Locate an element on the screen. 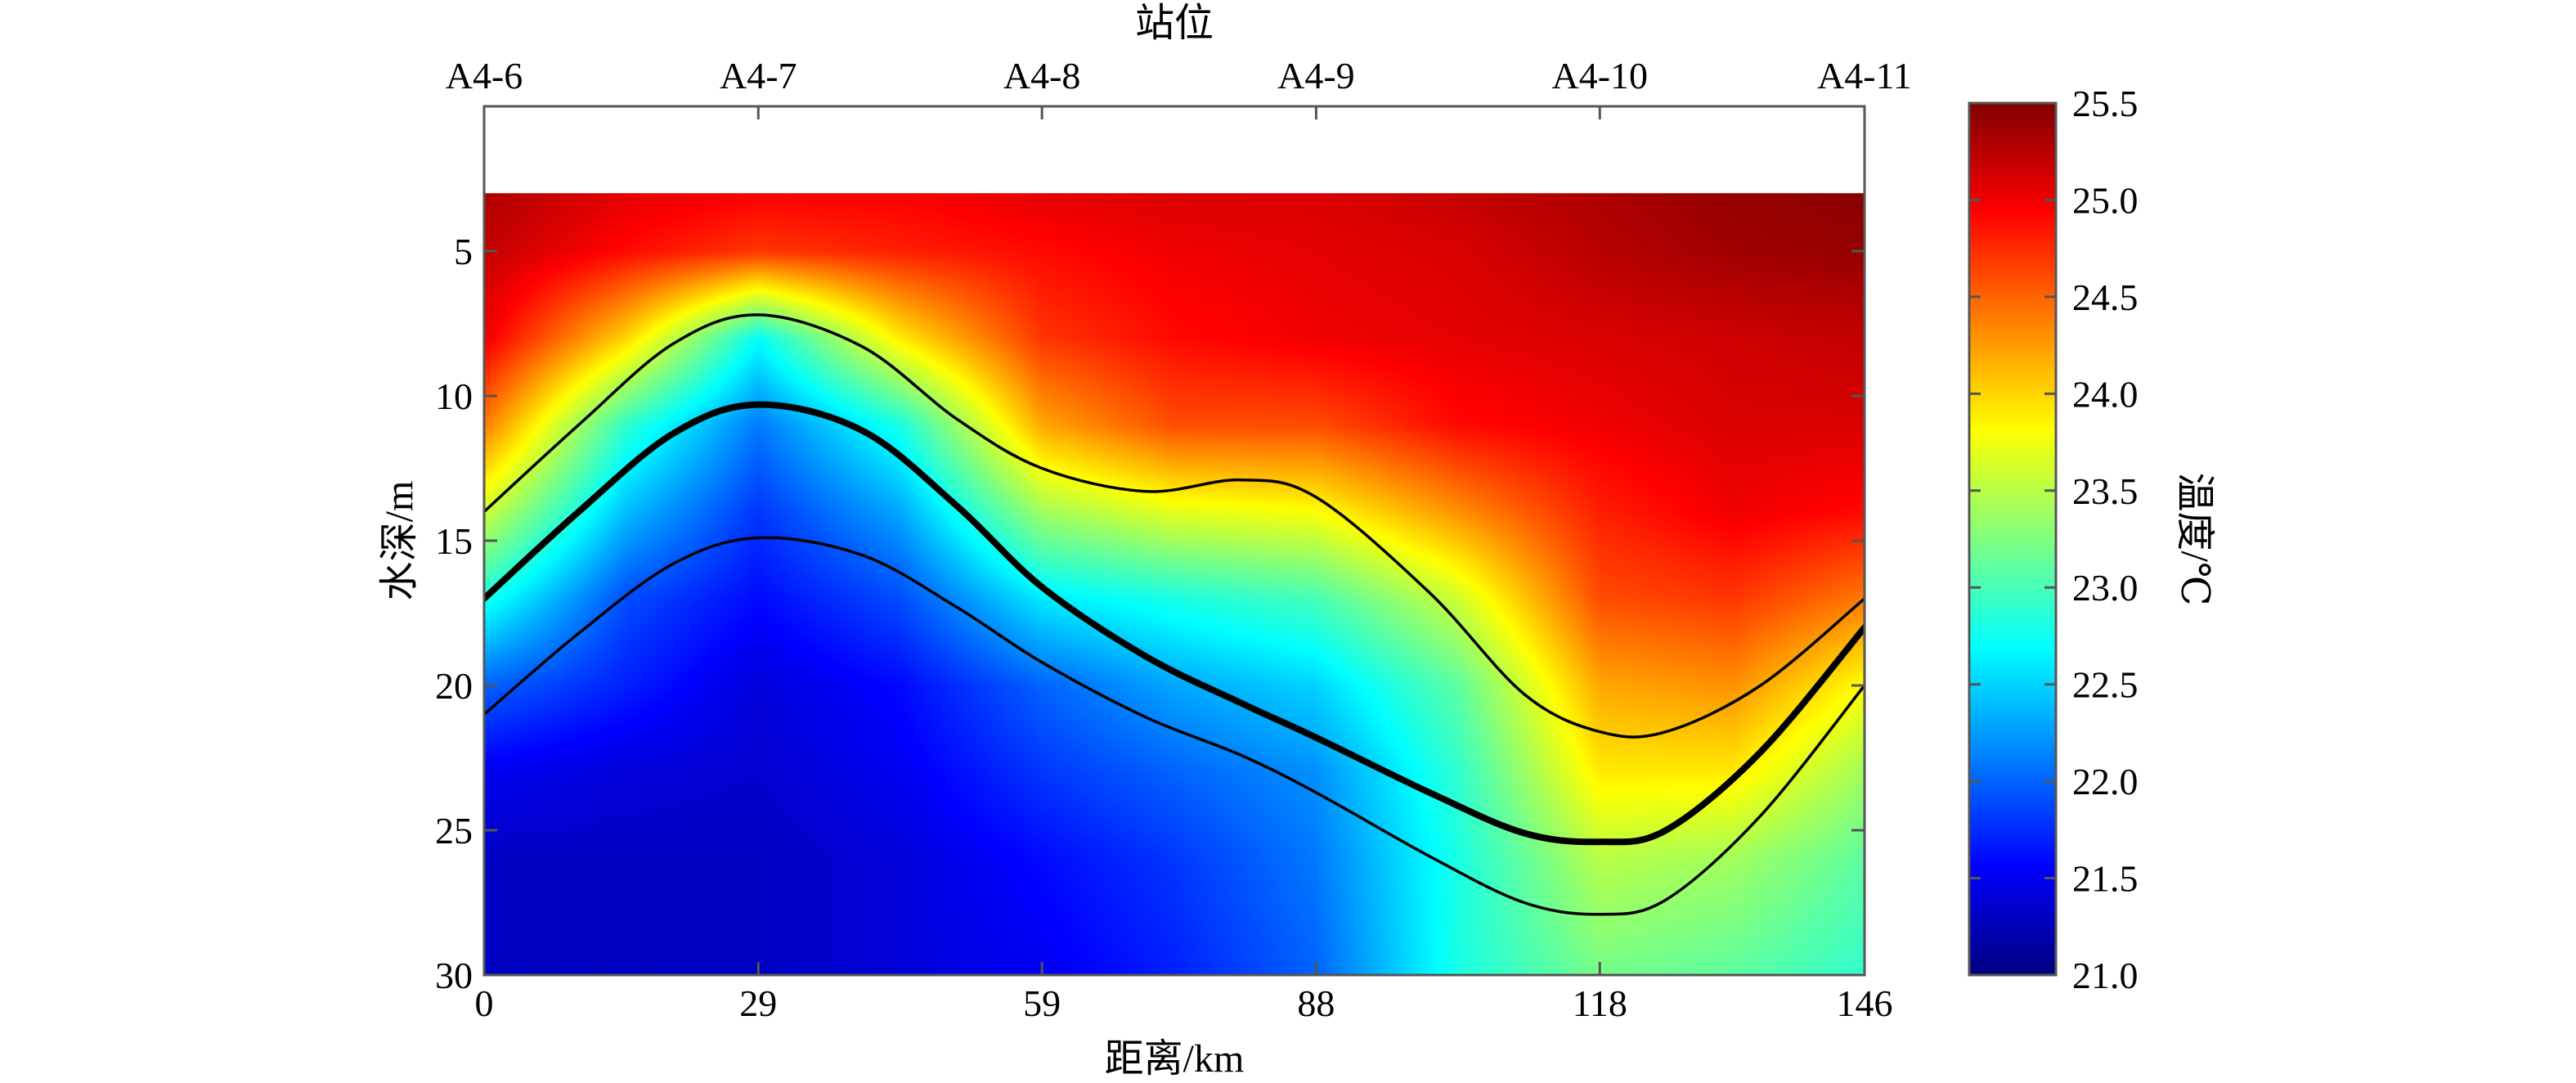 The width and height of the screenshot is (2576, 1083). station-labels: A4-6 A4-7 A4-8 A4-9 A4-10 A4-11 is located at coordinates (1179, 76).